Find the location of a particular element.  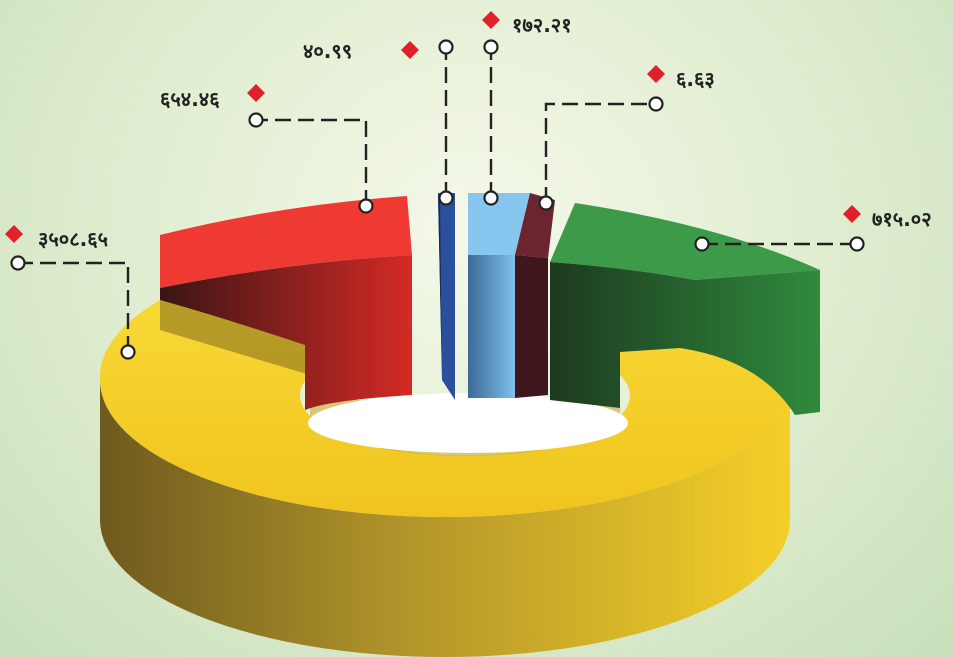

callout-4: ६.६३ is located at coordinates (626, 138).